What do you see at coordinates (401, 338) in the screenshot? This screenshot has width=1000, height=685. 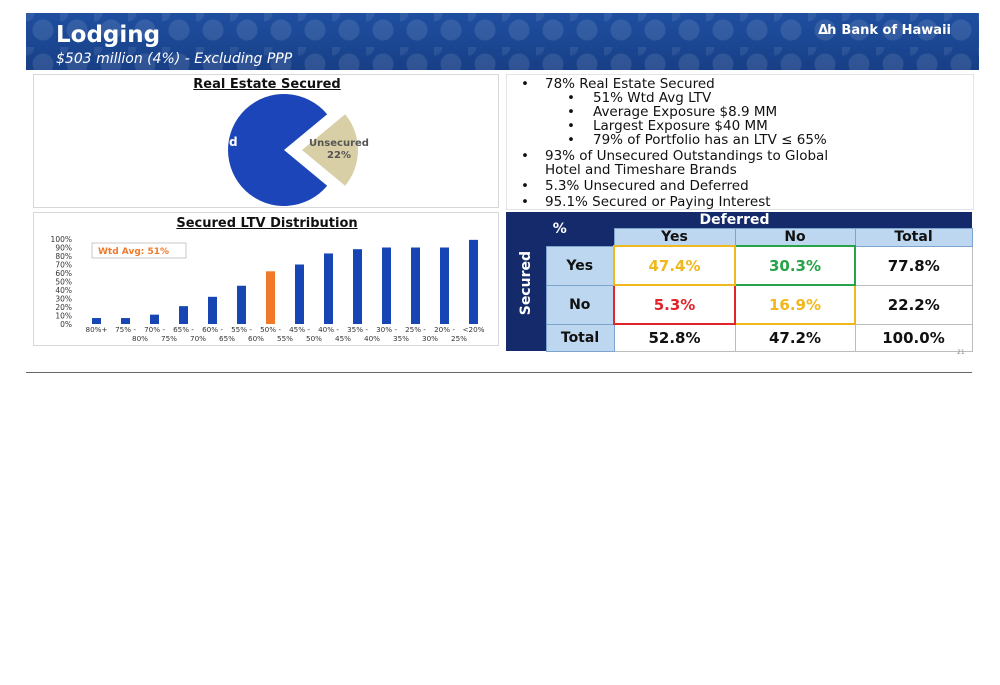 I see `x-tick-label: 35%` at bounding box center [401, 338].